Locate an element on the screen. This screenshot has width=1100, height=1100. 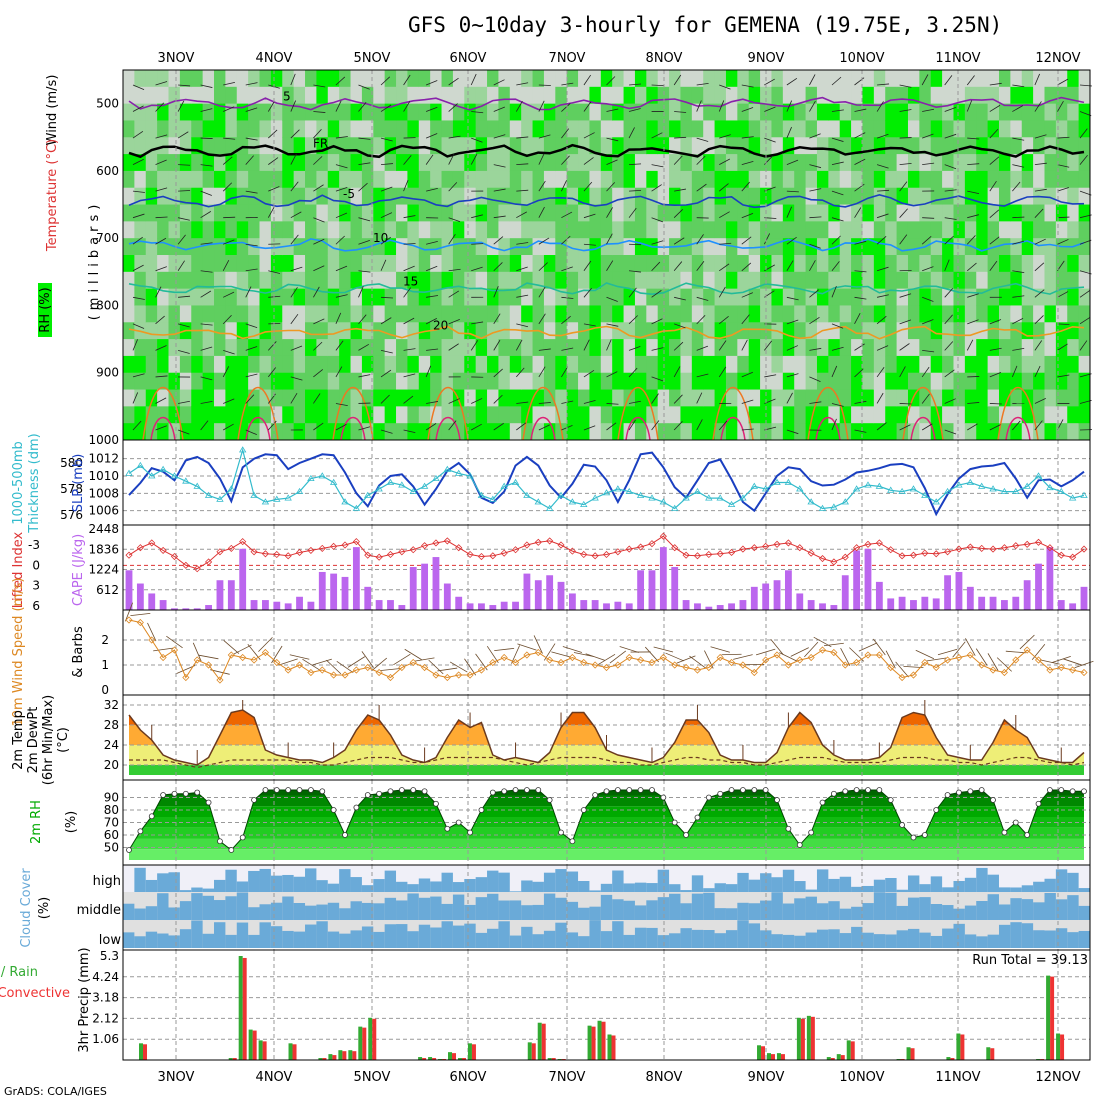
isotherm-label: FR is located at coordinates (320, 144).